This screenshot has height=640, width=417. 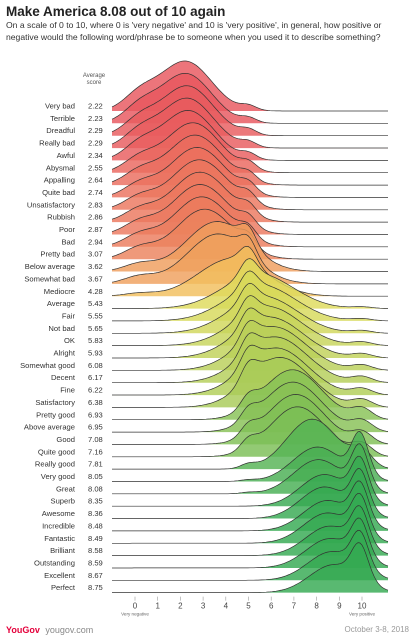 I want to click on category-label: Pretty bad, so click(x=57, y=254).